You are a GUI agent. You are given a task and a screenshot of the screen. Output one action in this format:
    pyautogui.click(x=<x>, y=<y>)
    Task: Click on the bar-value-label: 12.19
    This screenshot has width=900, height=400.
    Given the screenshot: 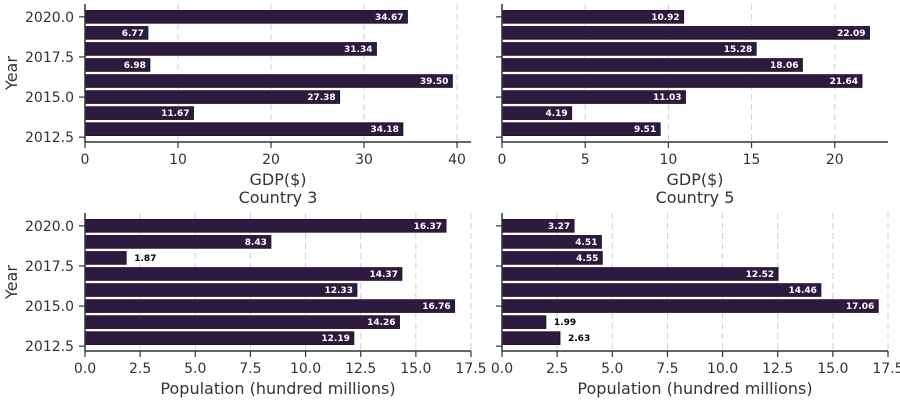 What is the action you would take?
    pyautogui.click(x=335, y=339)
    